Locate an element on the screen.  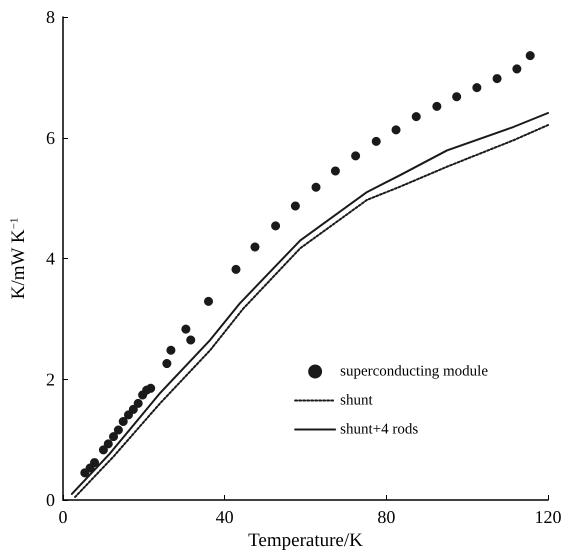
legend-label: shunt is located at coordinates (357, 400).